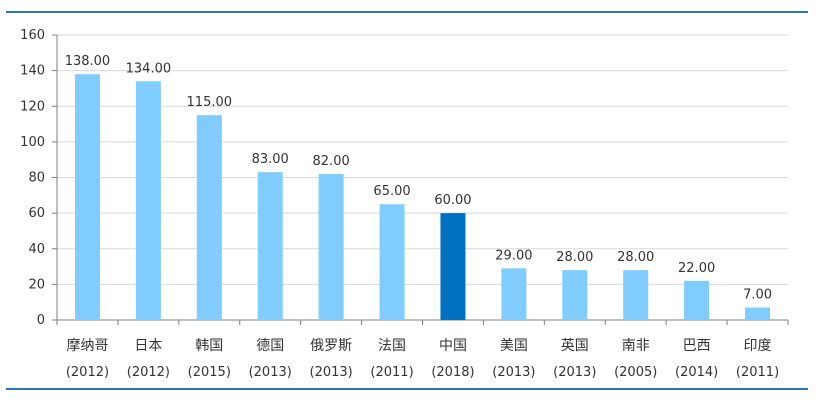 This screenshot has height=400, width=831. I want to click on x-category-label: 德国, so click(270, 346).